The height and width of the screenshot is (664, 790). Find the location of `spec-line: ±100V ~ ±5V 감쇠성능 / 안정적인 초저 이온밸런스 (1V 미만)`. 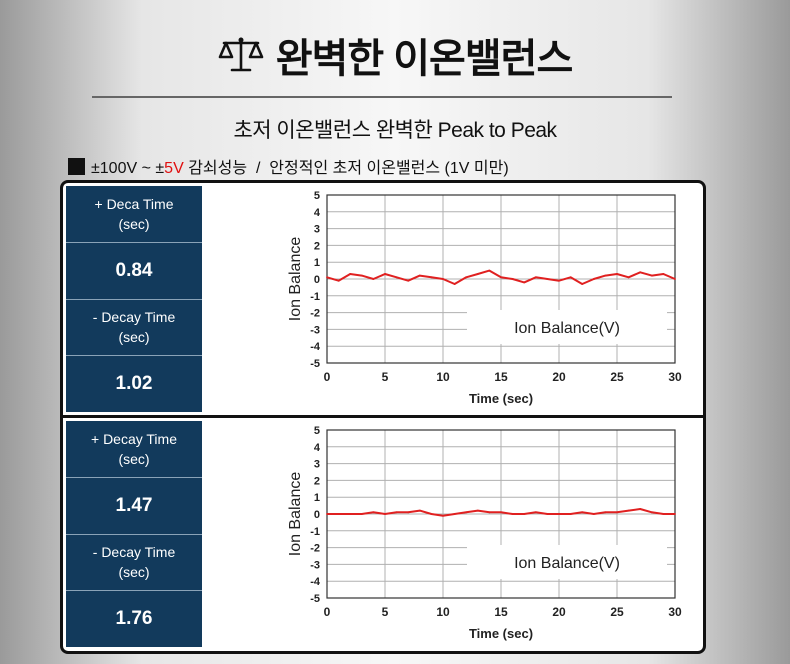

spec-line: ±100V ~ ±5V 감쇠성능 / 안정적인 초저 이온밸런스 (1V 미만) is located at coordinates (288, 166).